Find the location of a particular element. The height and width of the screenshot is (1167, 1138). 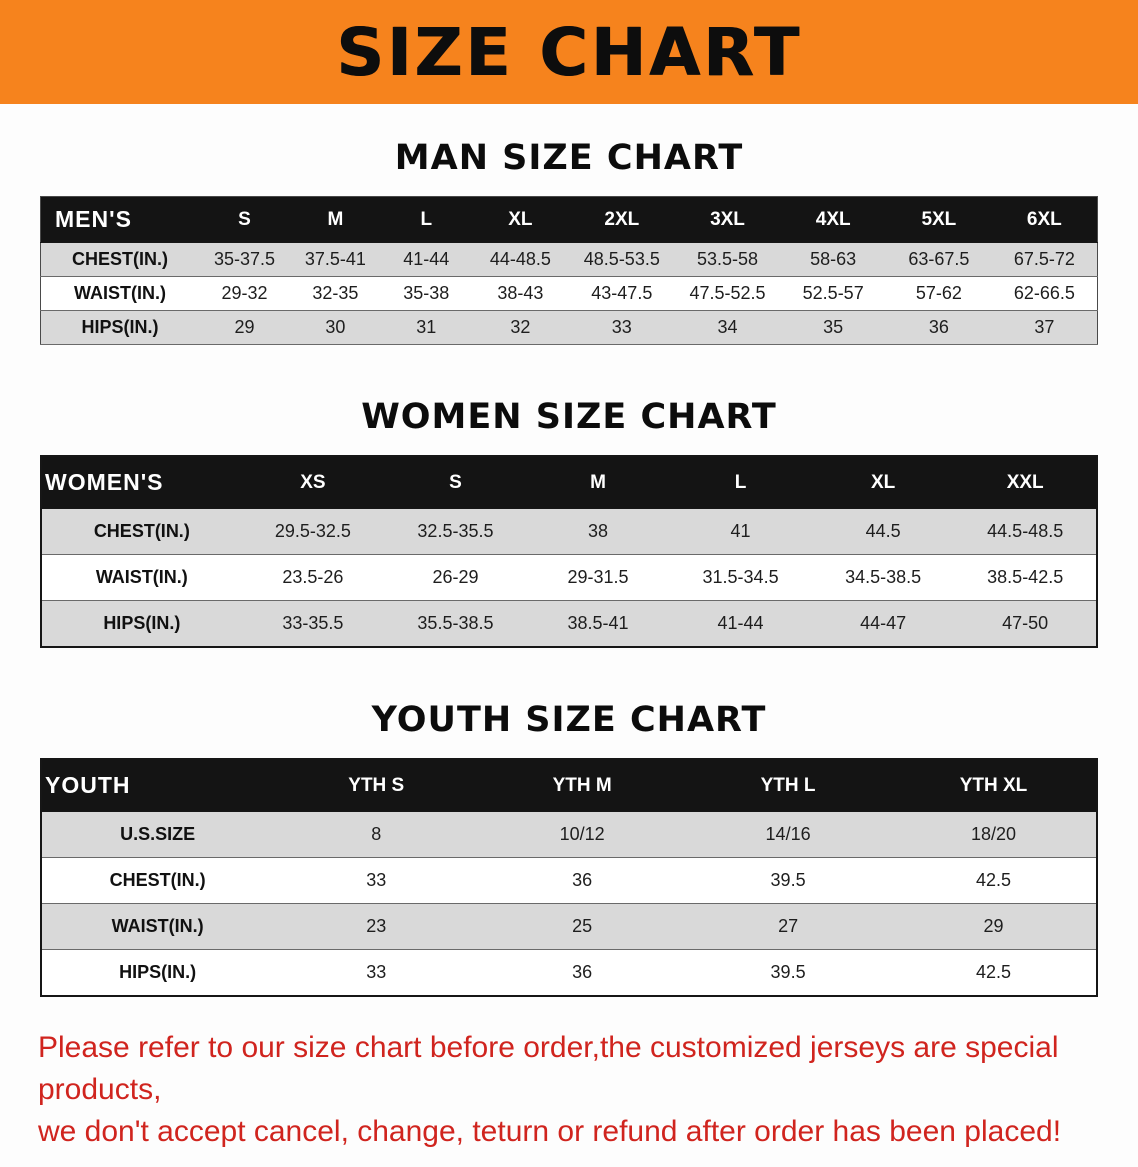

size-header-cell: YTH XL is located at coordinates (994, 785).